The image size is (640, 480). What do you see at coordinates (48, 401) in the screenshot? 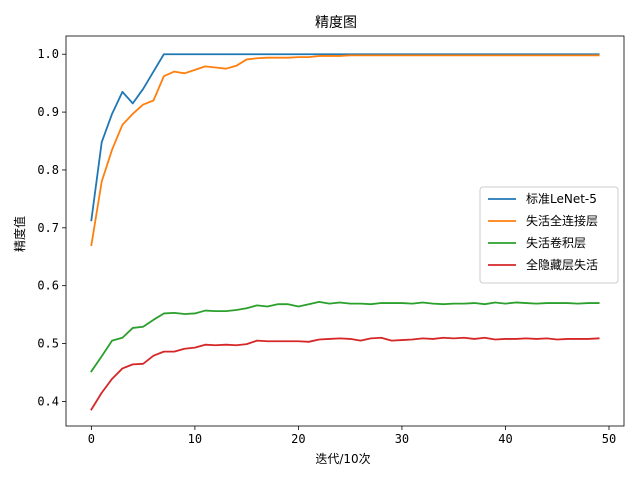
I see `y-tick-label: 0.4` at bounding box center [48, 401].